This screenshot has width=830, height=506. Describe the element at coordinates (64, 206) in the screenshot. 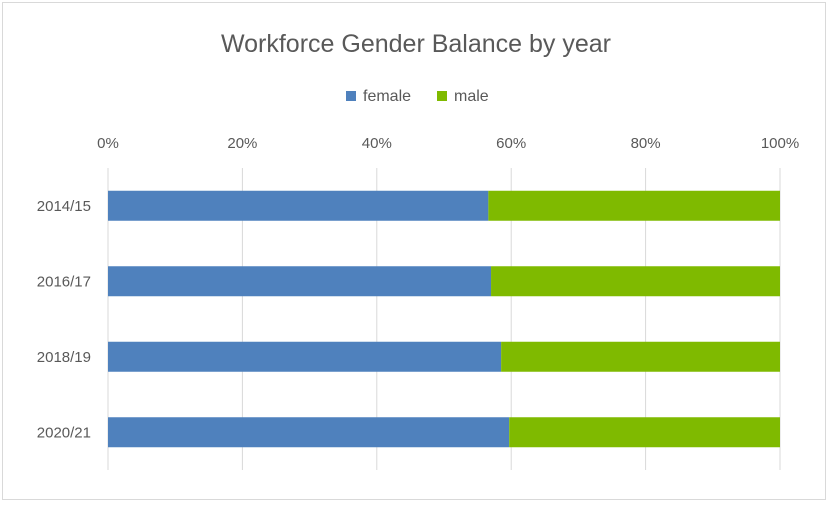

I see `y-tick-label: 2014/15` at that location.